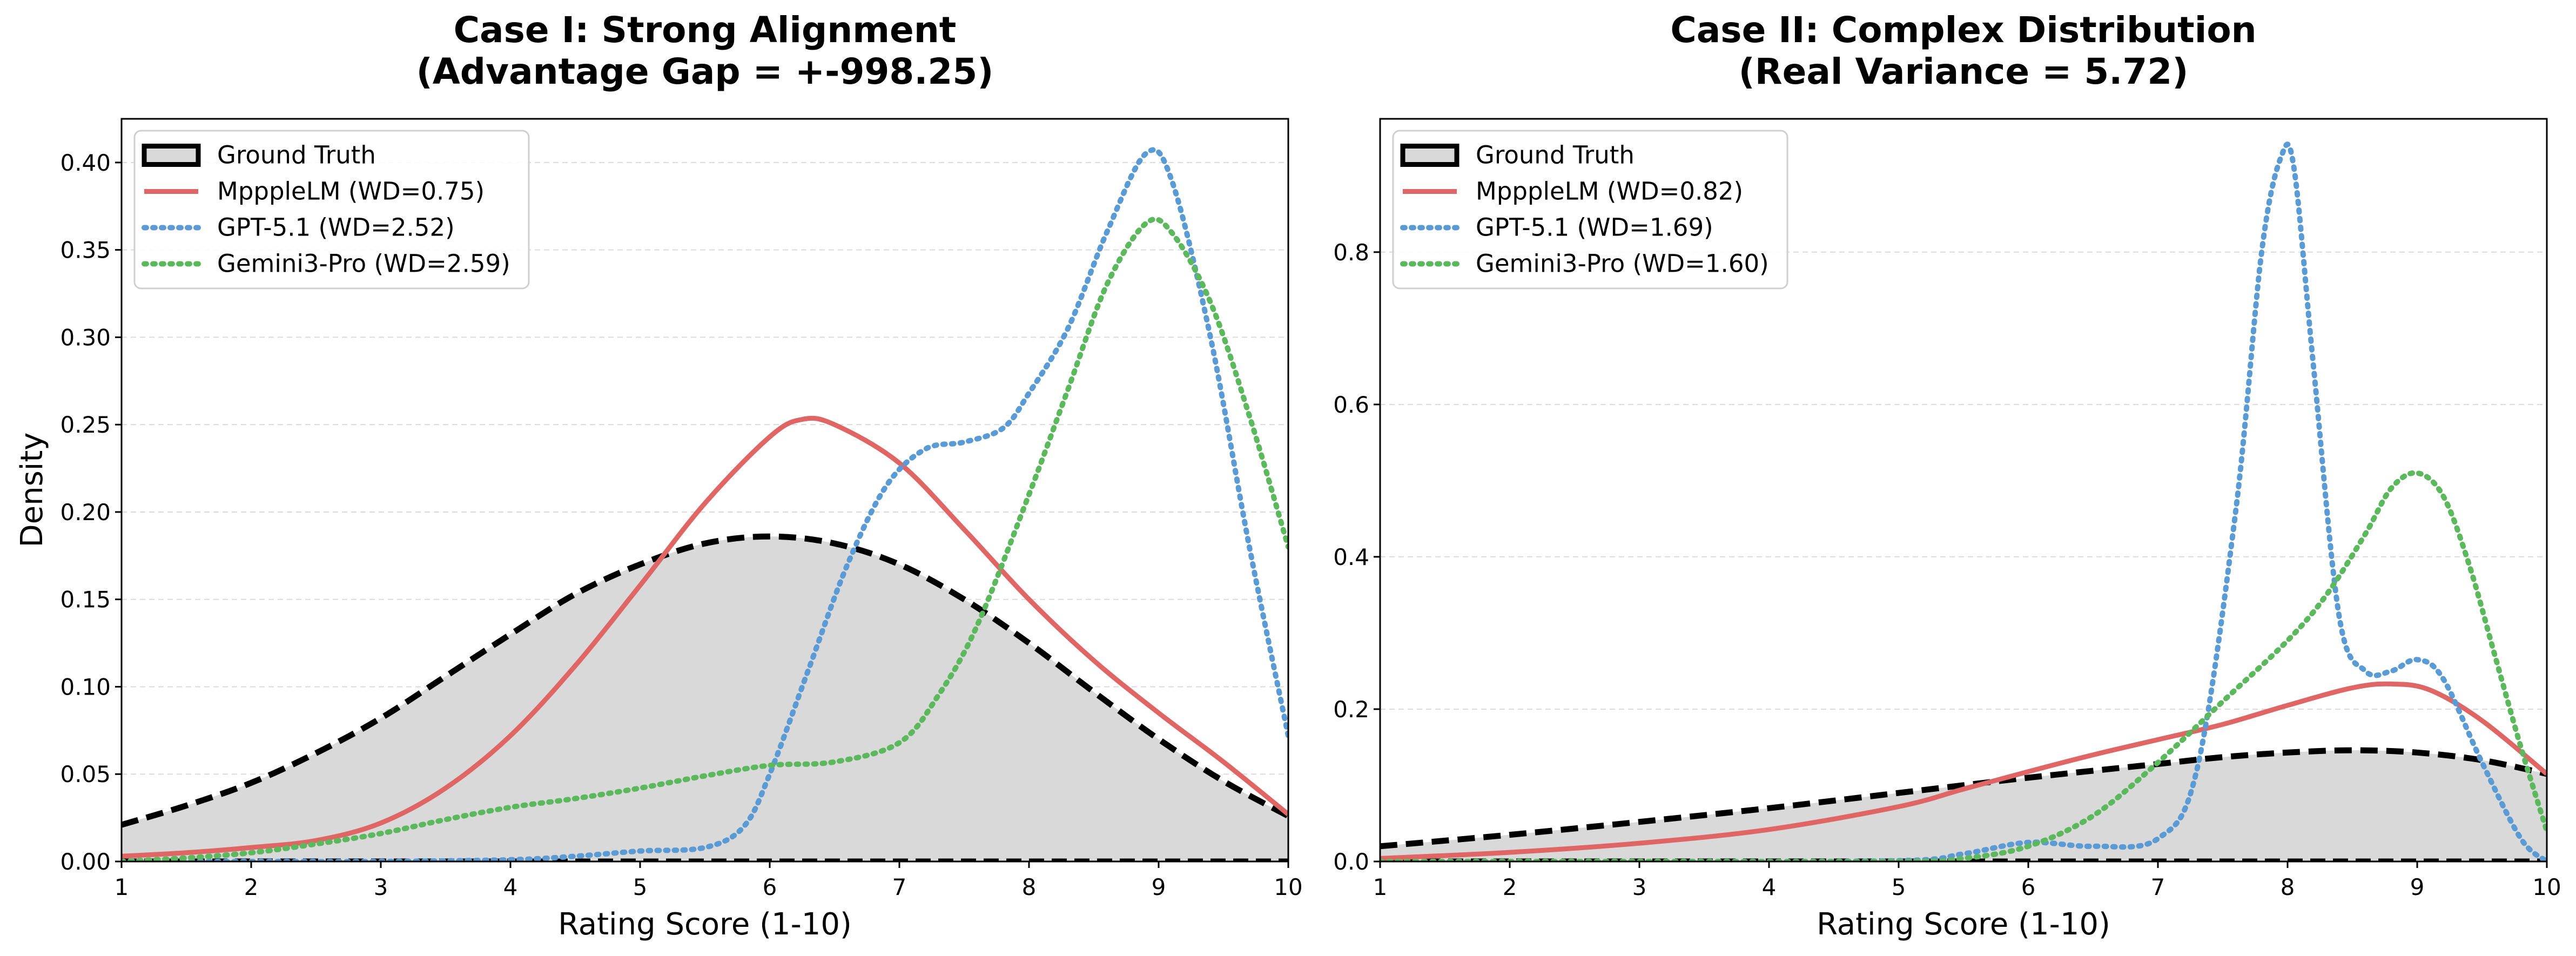  Describe the element at coordinates (1964, 71) in the screenshot. I see `subtitle-case-2: (Real Variance = 5.72)` at that location.